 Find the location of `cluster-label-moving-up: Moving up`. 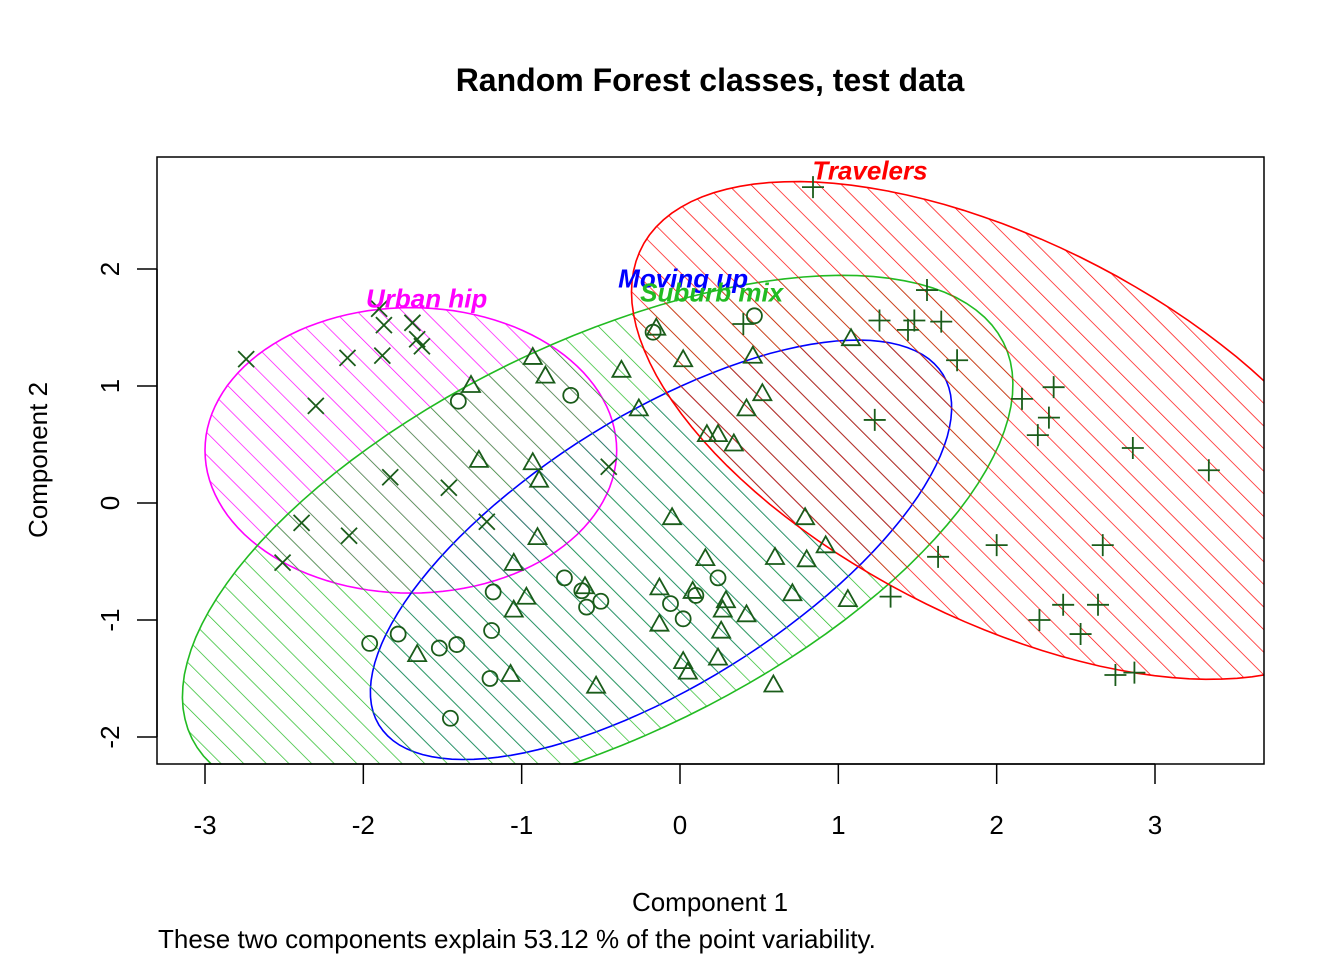

cluster-label-moving-up: Moving up is located at coordinates (683, 278).